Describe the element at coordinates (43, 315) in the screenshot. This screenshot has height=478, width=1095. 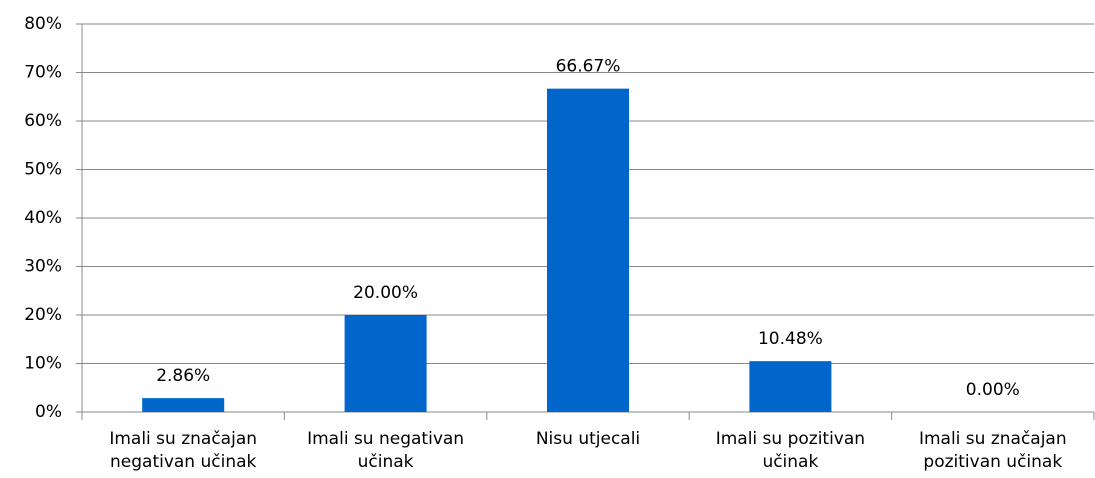
I see `y-tick-label: 20%` at that location.